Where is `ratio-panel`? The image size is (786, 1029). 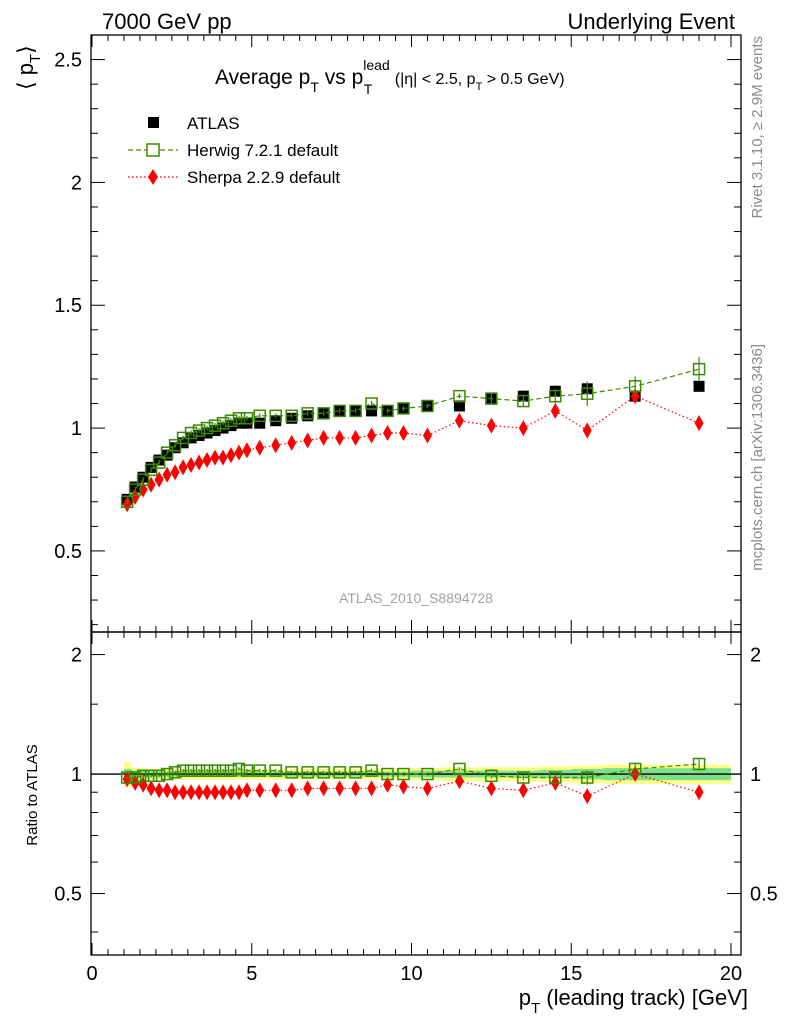
ratio-panel is located at coordinates (416, 781).